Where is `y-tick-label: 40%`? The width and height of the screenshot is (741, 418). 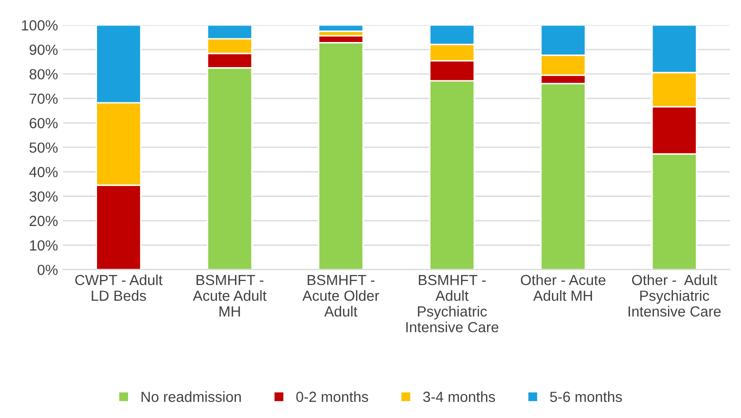
y-tick-label: 40% is located at coordinates (43, 172).